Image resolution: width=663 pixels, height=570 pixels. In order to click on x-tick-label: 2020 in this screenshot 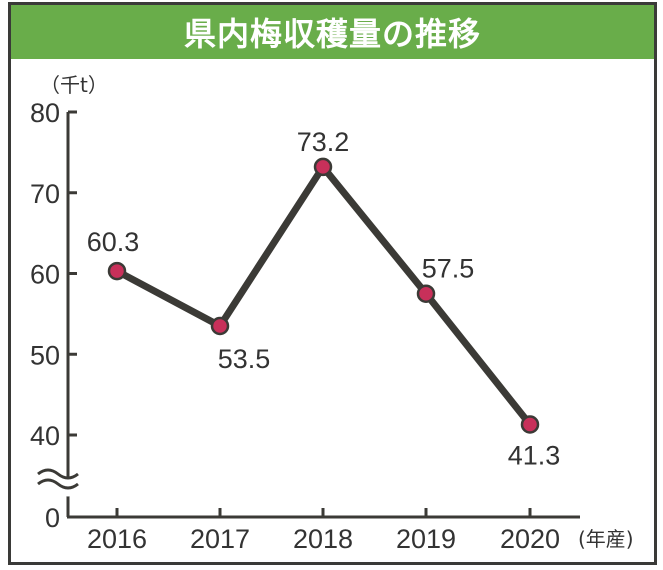, I will do `click(530, 539)`.